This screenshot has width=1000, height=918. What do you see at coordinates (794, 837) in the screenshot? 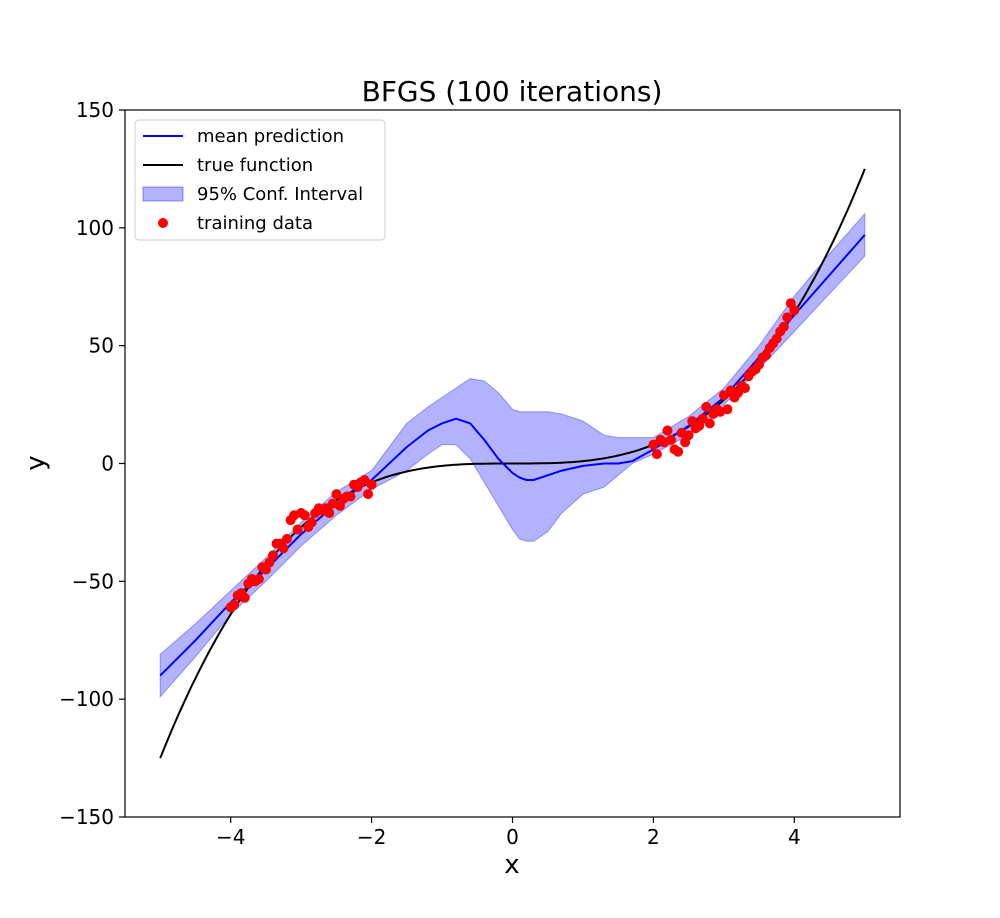
I see `x-tick-label: 4` at bounding box center [794, 837].